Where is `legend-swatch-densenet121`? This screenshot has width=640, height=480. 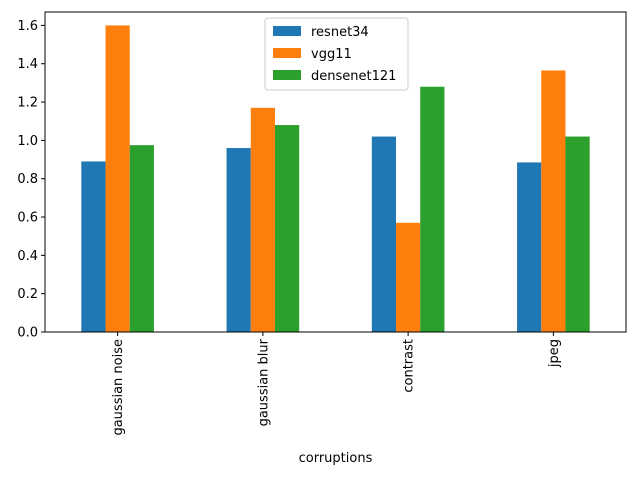
legend-swatch-densenet121 is located at coordinates (287, 75).